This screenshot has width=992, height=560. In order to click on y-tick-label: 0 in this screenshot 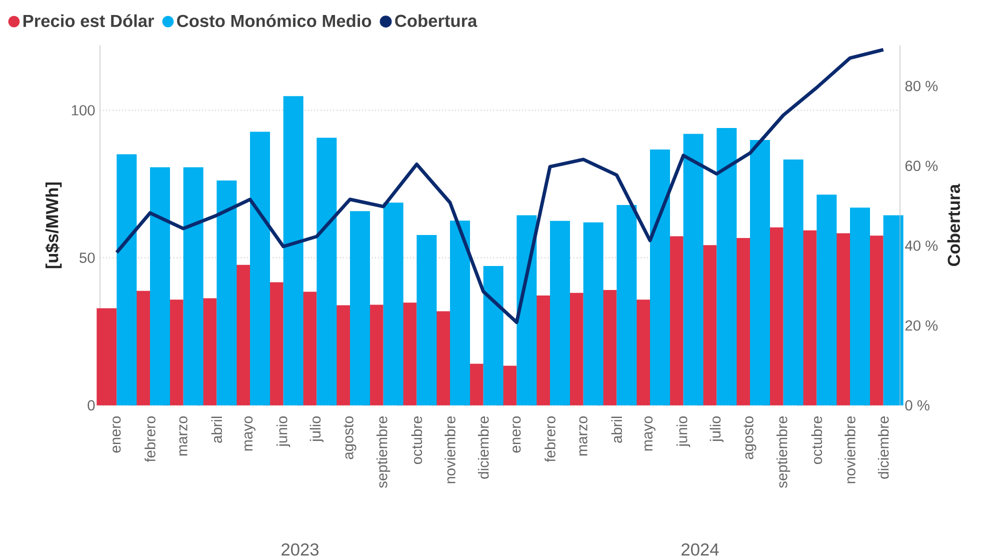, I will do `click(91, 405)`.